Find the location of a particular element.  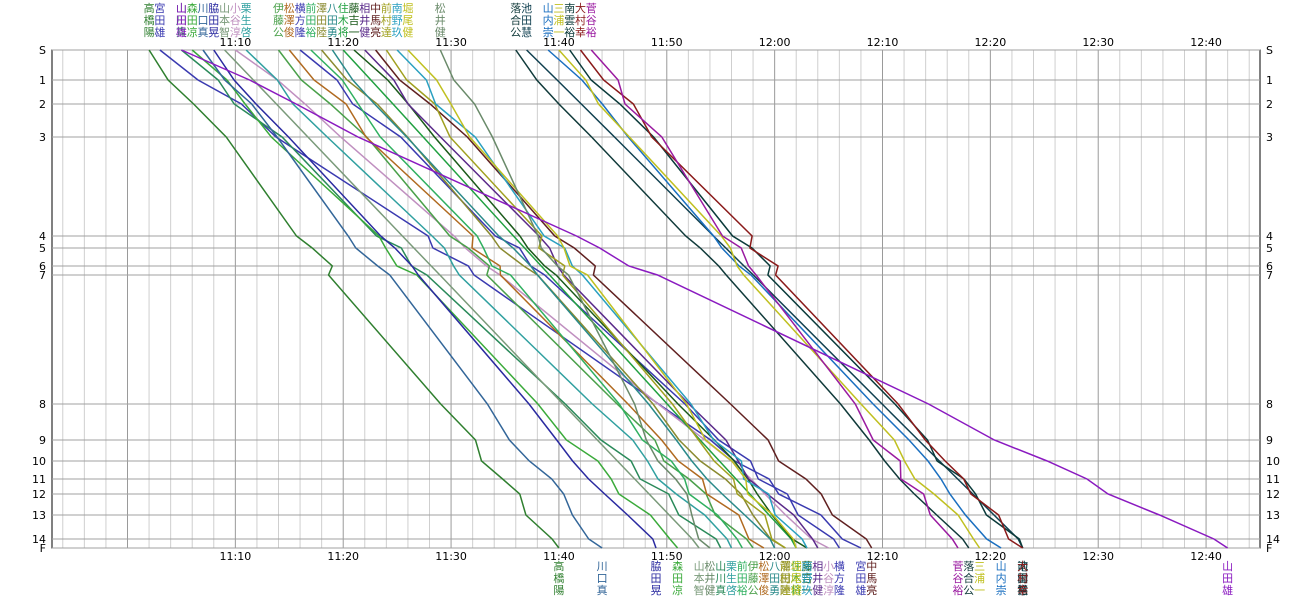

runner-name-bottom: 松澤俊 is located at coordinates (763, 578).